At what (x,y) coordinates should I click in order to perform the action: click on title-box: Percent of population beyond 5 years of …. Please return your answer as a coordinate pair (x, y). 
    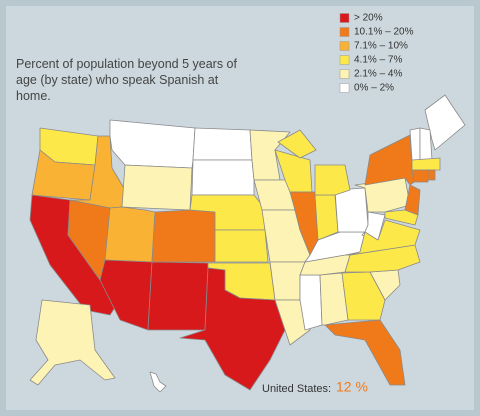
    Looking at the image, I should click on (126, 78).